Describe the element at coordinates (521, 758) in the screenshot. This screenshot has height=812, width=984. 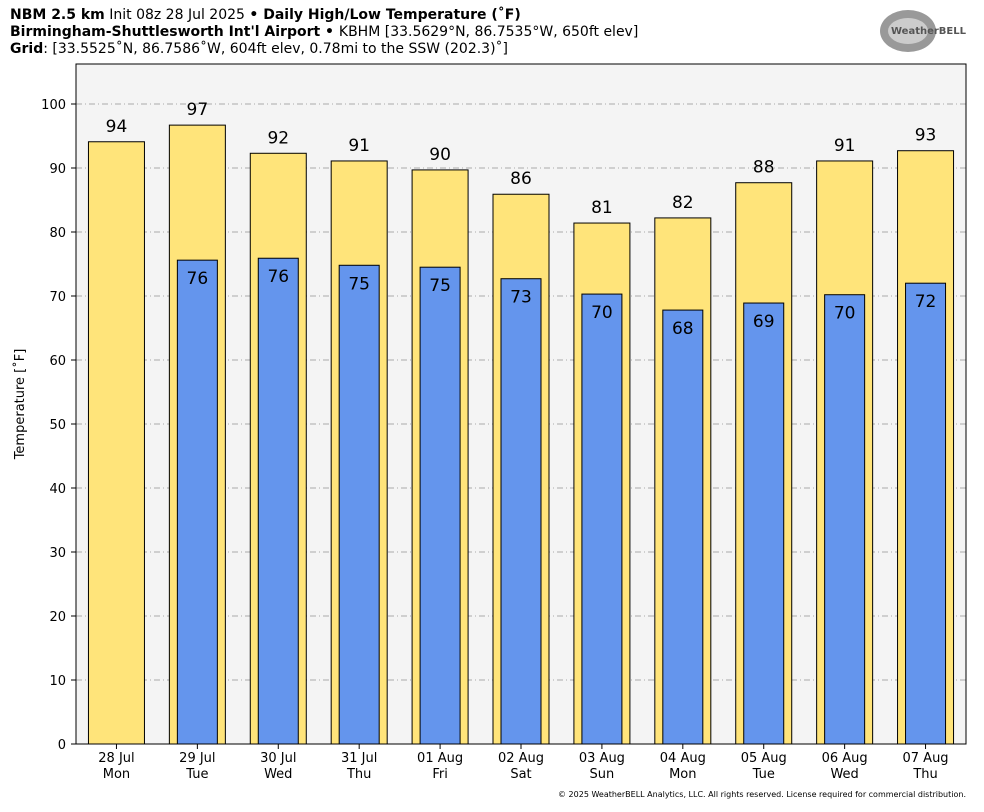
I see `x-tick-label: 02 Aug` at that location.